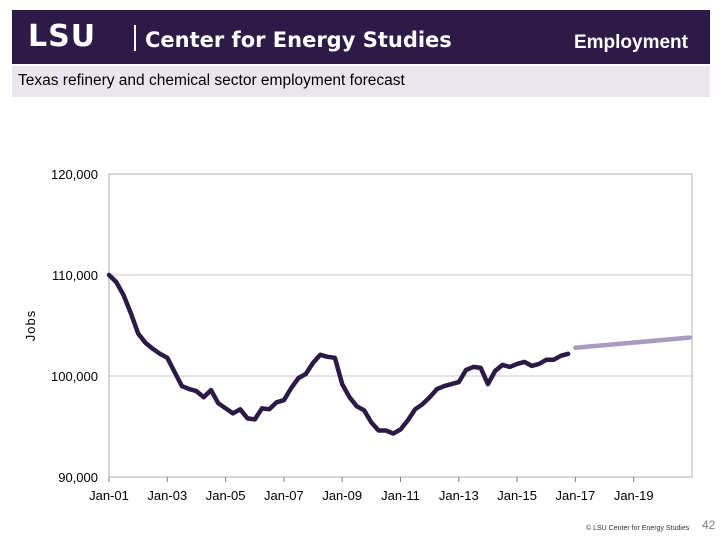  I want to click on page-number: 42, so click(709, 525).